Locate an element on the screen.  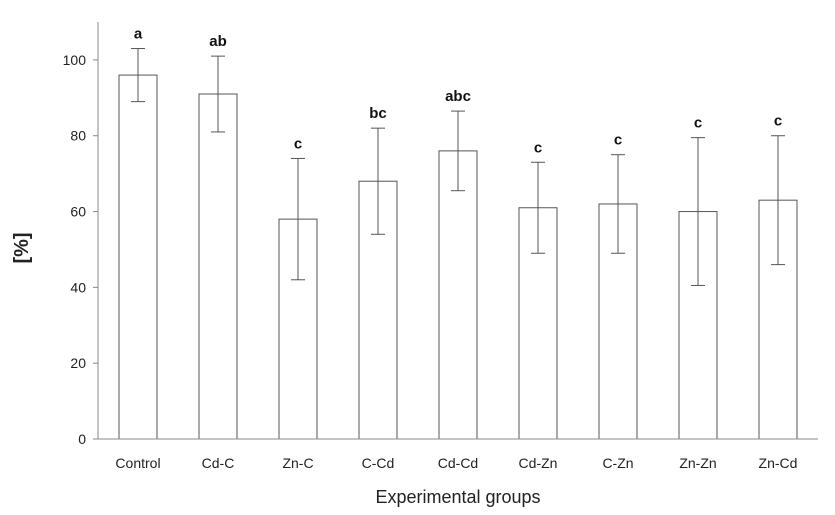
y-tick-label: 20 is located at coordinates (78, 363).